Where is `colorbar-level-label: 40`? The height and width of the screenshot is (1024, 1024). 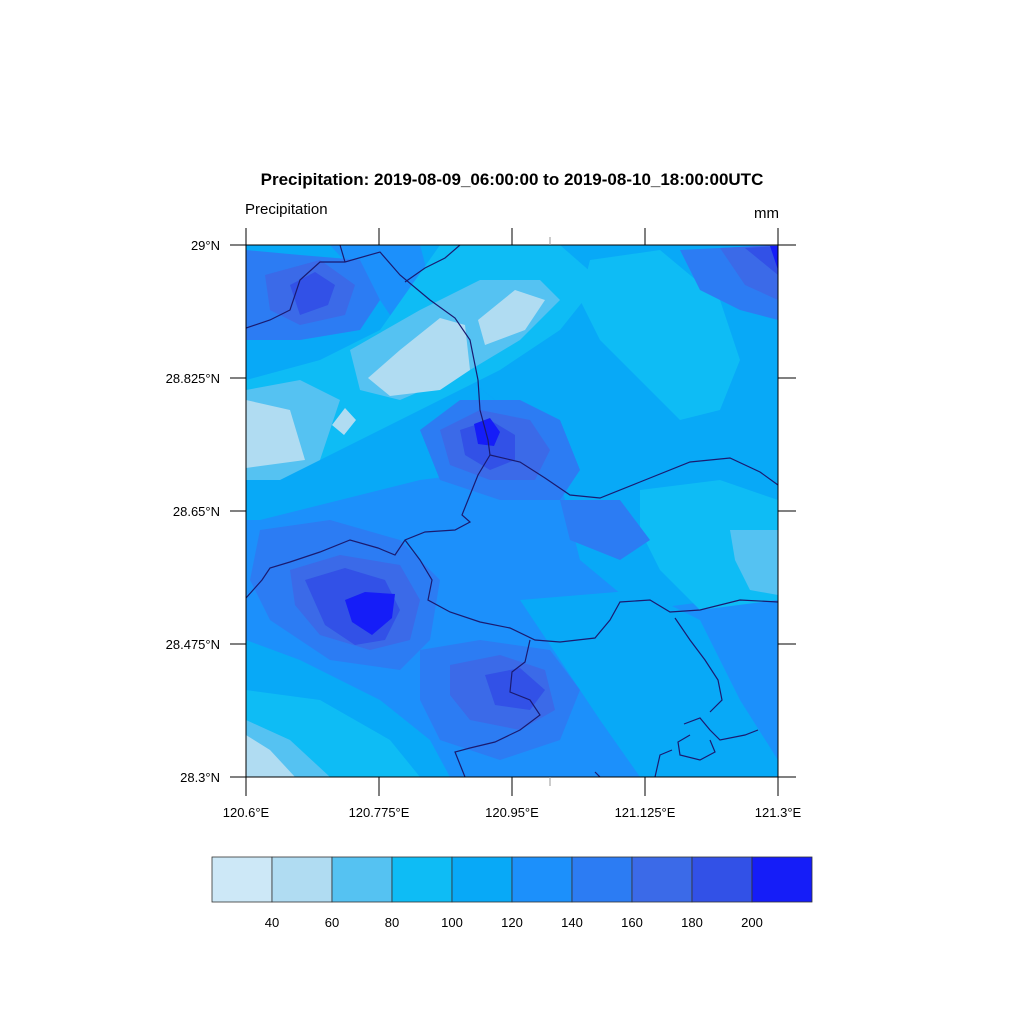
colorbar-level-label: 40 is located at coordinates (272, 922).